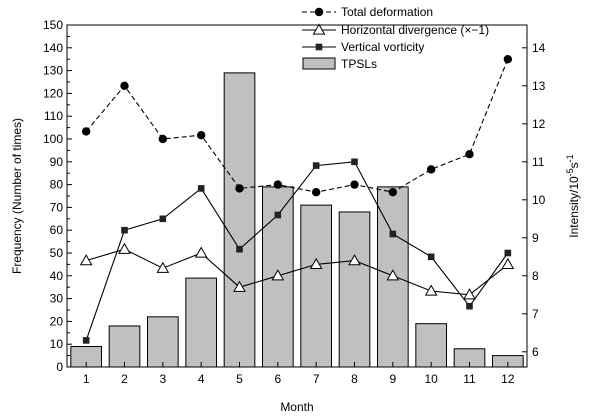  I want to click on left-tick-label-70: 70, so click(57, 207).